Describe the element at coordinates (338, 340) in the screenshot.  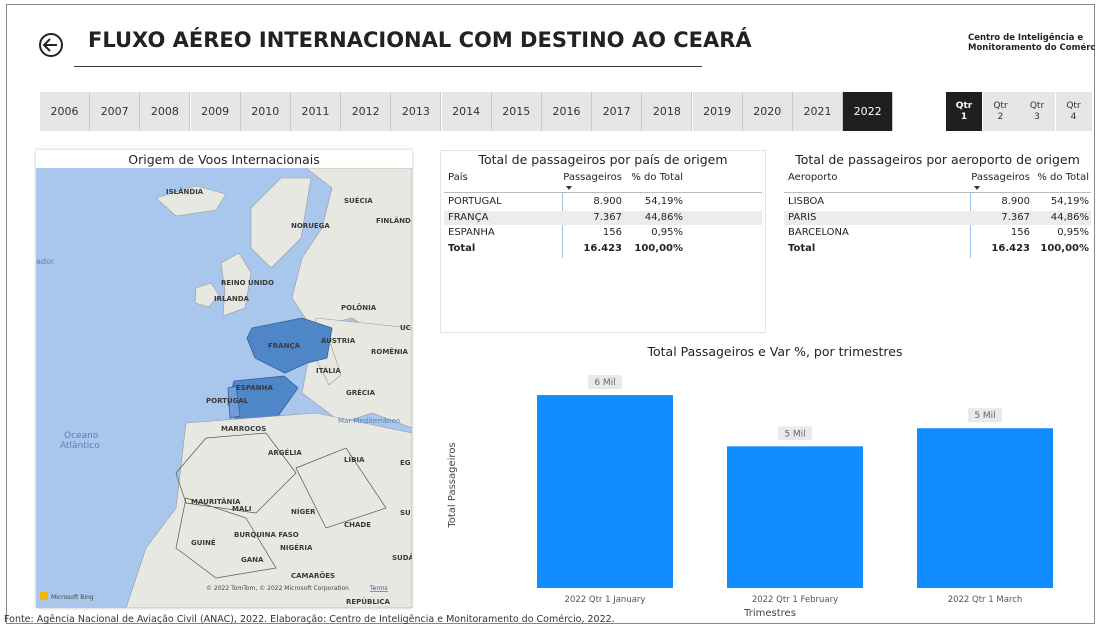
I see `map-label: ÁUSTRIA` at that location.